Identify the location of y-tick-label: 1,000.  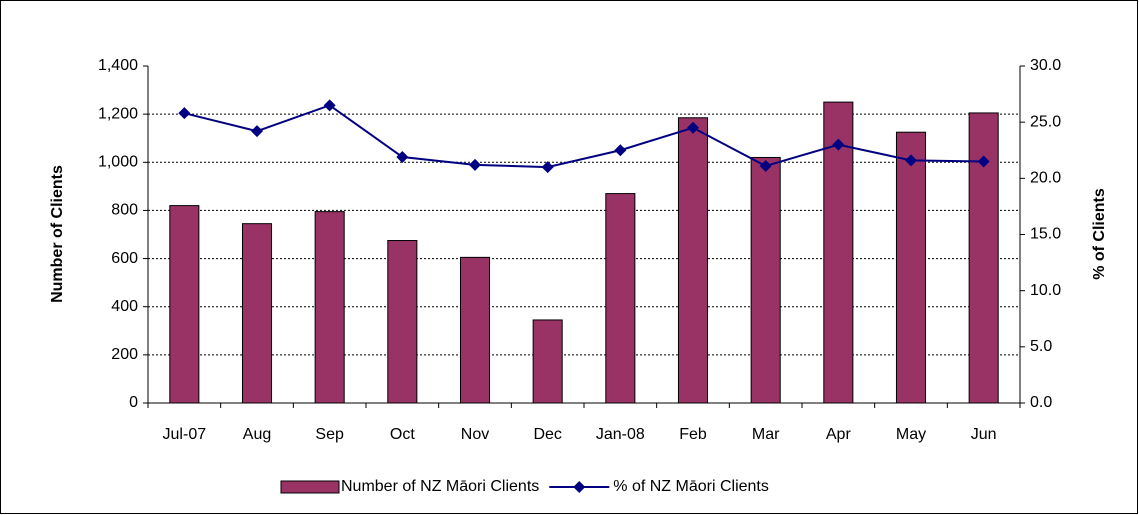
(118, 162).